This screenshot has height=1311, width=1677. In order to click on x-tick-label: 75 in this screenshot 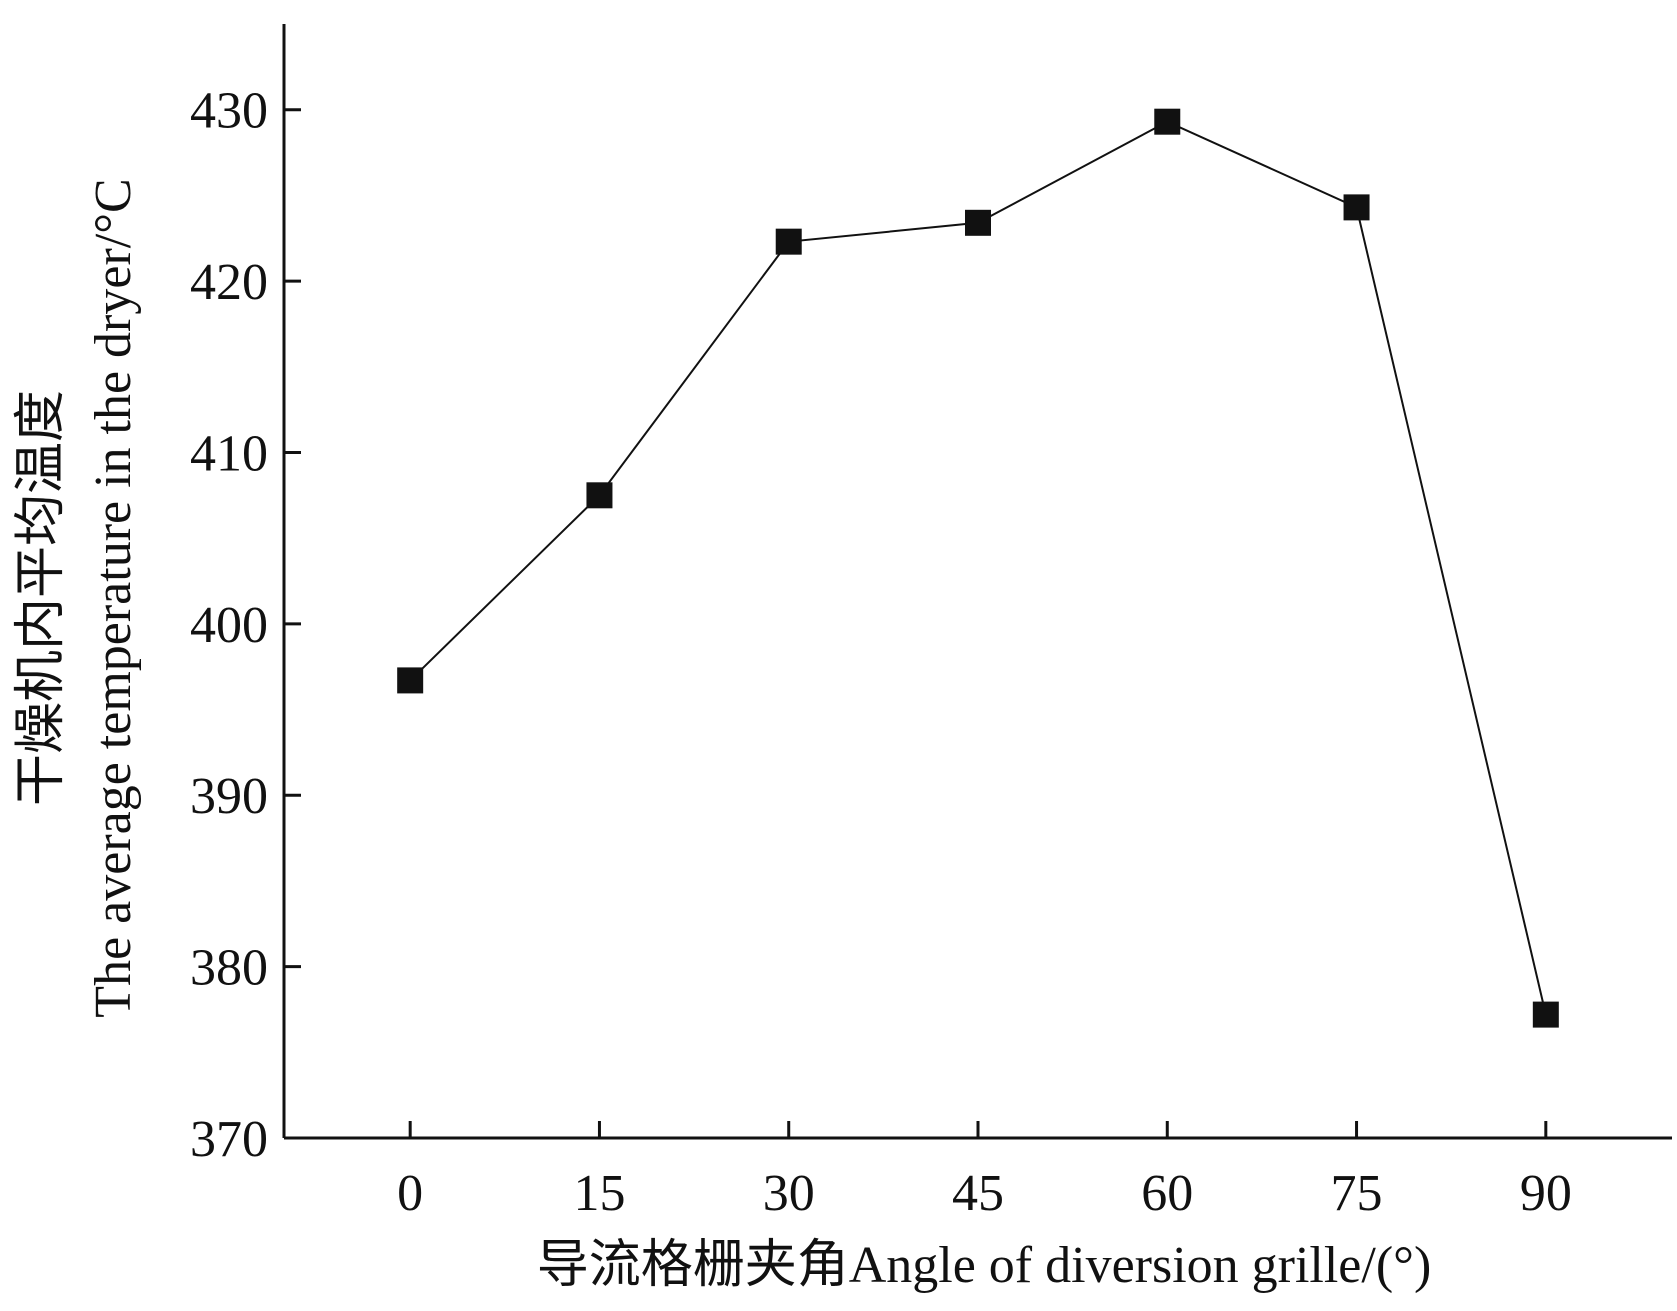, I will do `click(1357, 1193)`.